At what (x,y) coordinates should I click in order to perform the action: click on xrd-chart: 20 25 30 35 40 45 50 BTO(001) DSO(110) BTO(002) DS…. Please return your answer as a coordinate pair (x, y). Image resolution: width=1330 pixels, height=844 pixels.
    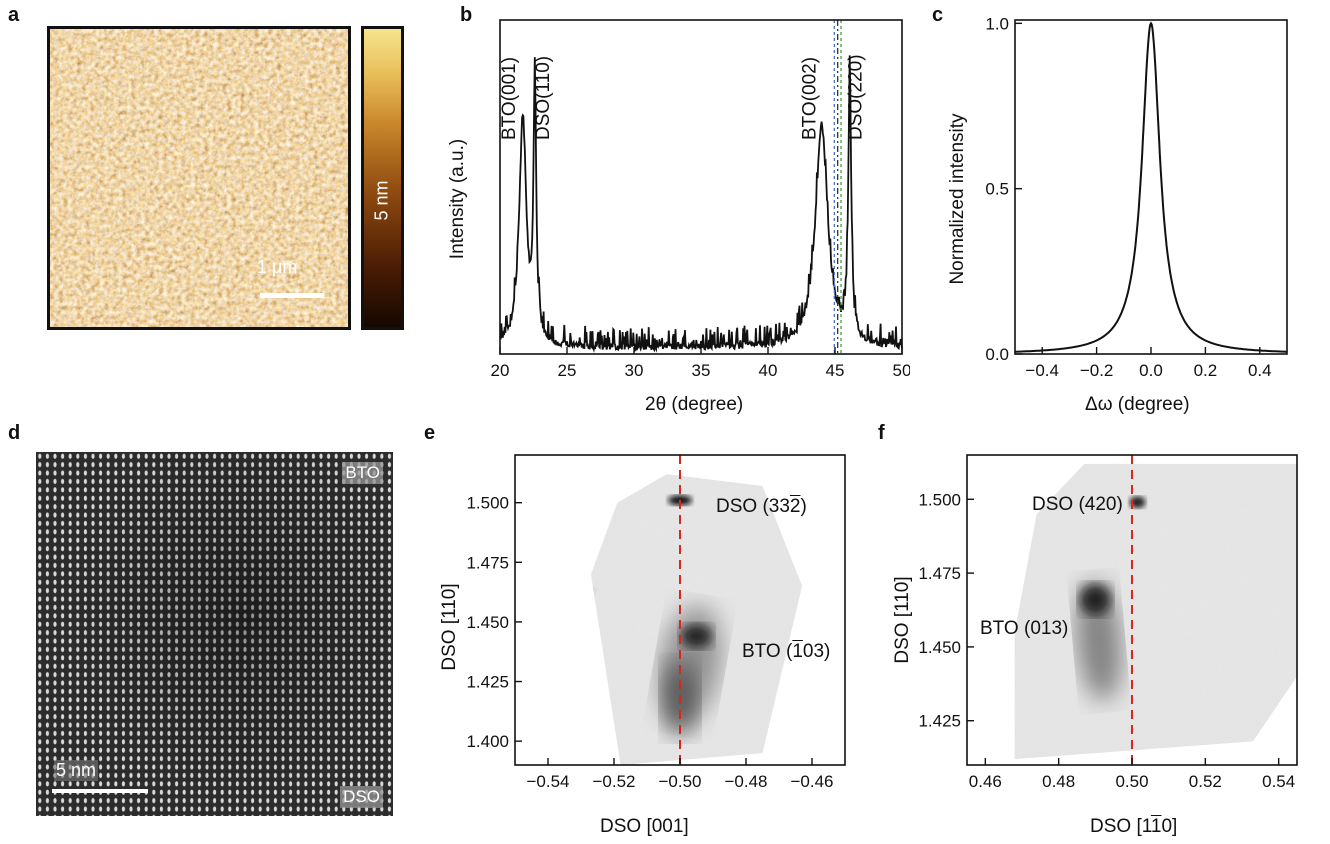
    Looking at the image, I should click on (700, 199).